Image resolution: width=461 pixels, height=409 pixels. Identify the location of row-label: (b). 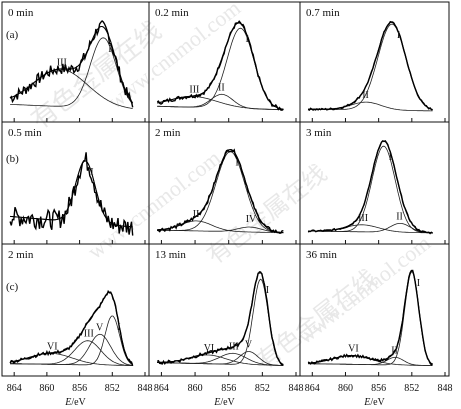
(12, 159).